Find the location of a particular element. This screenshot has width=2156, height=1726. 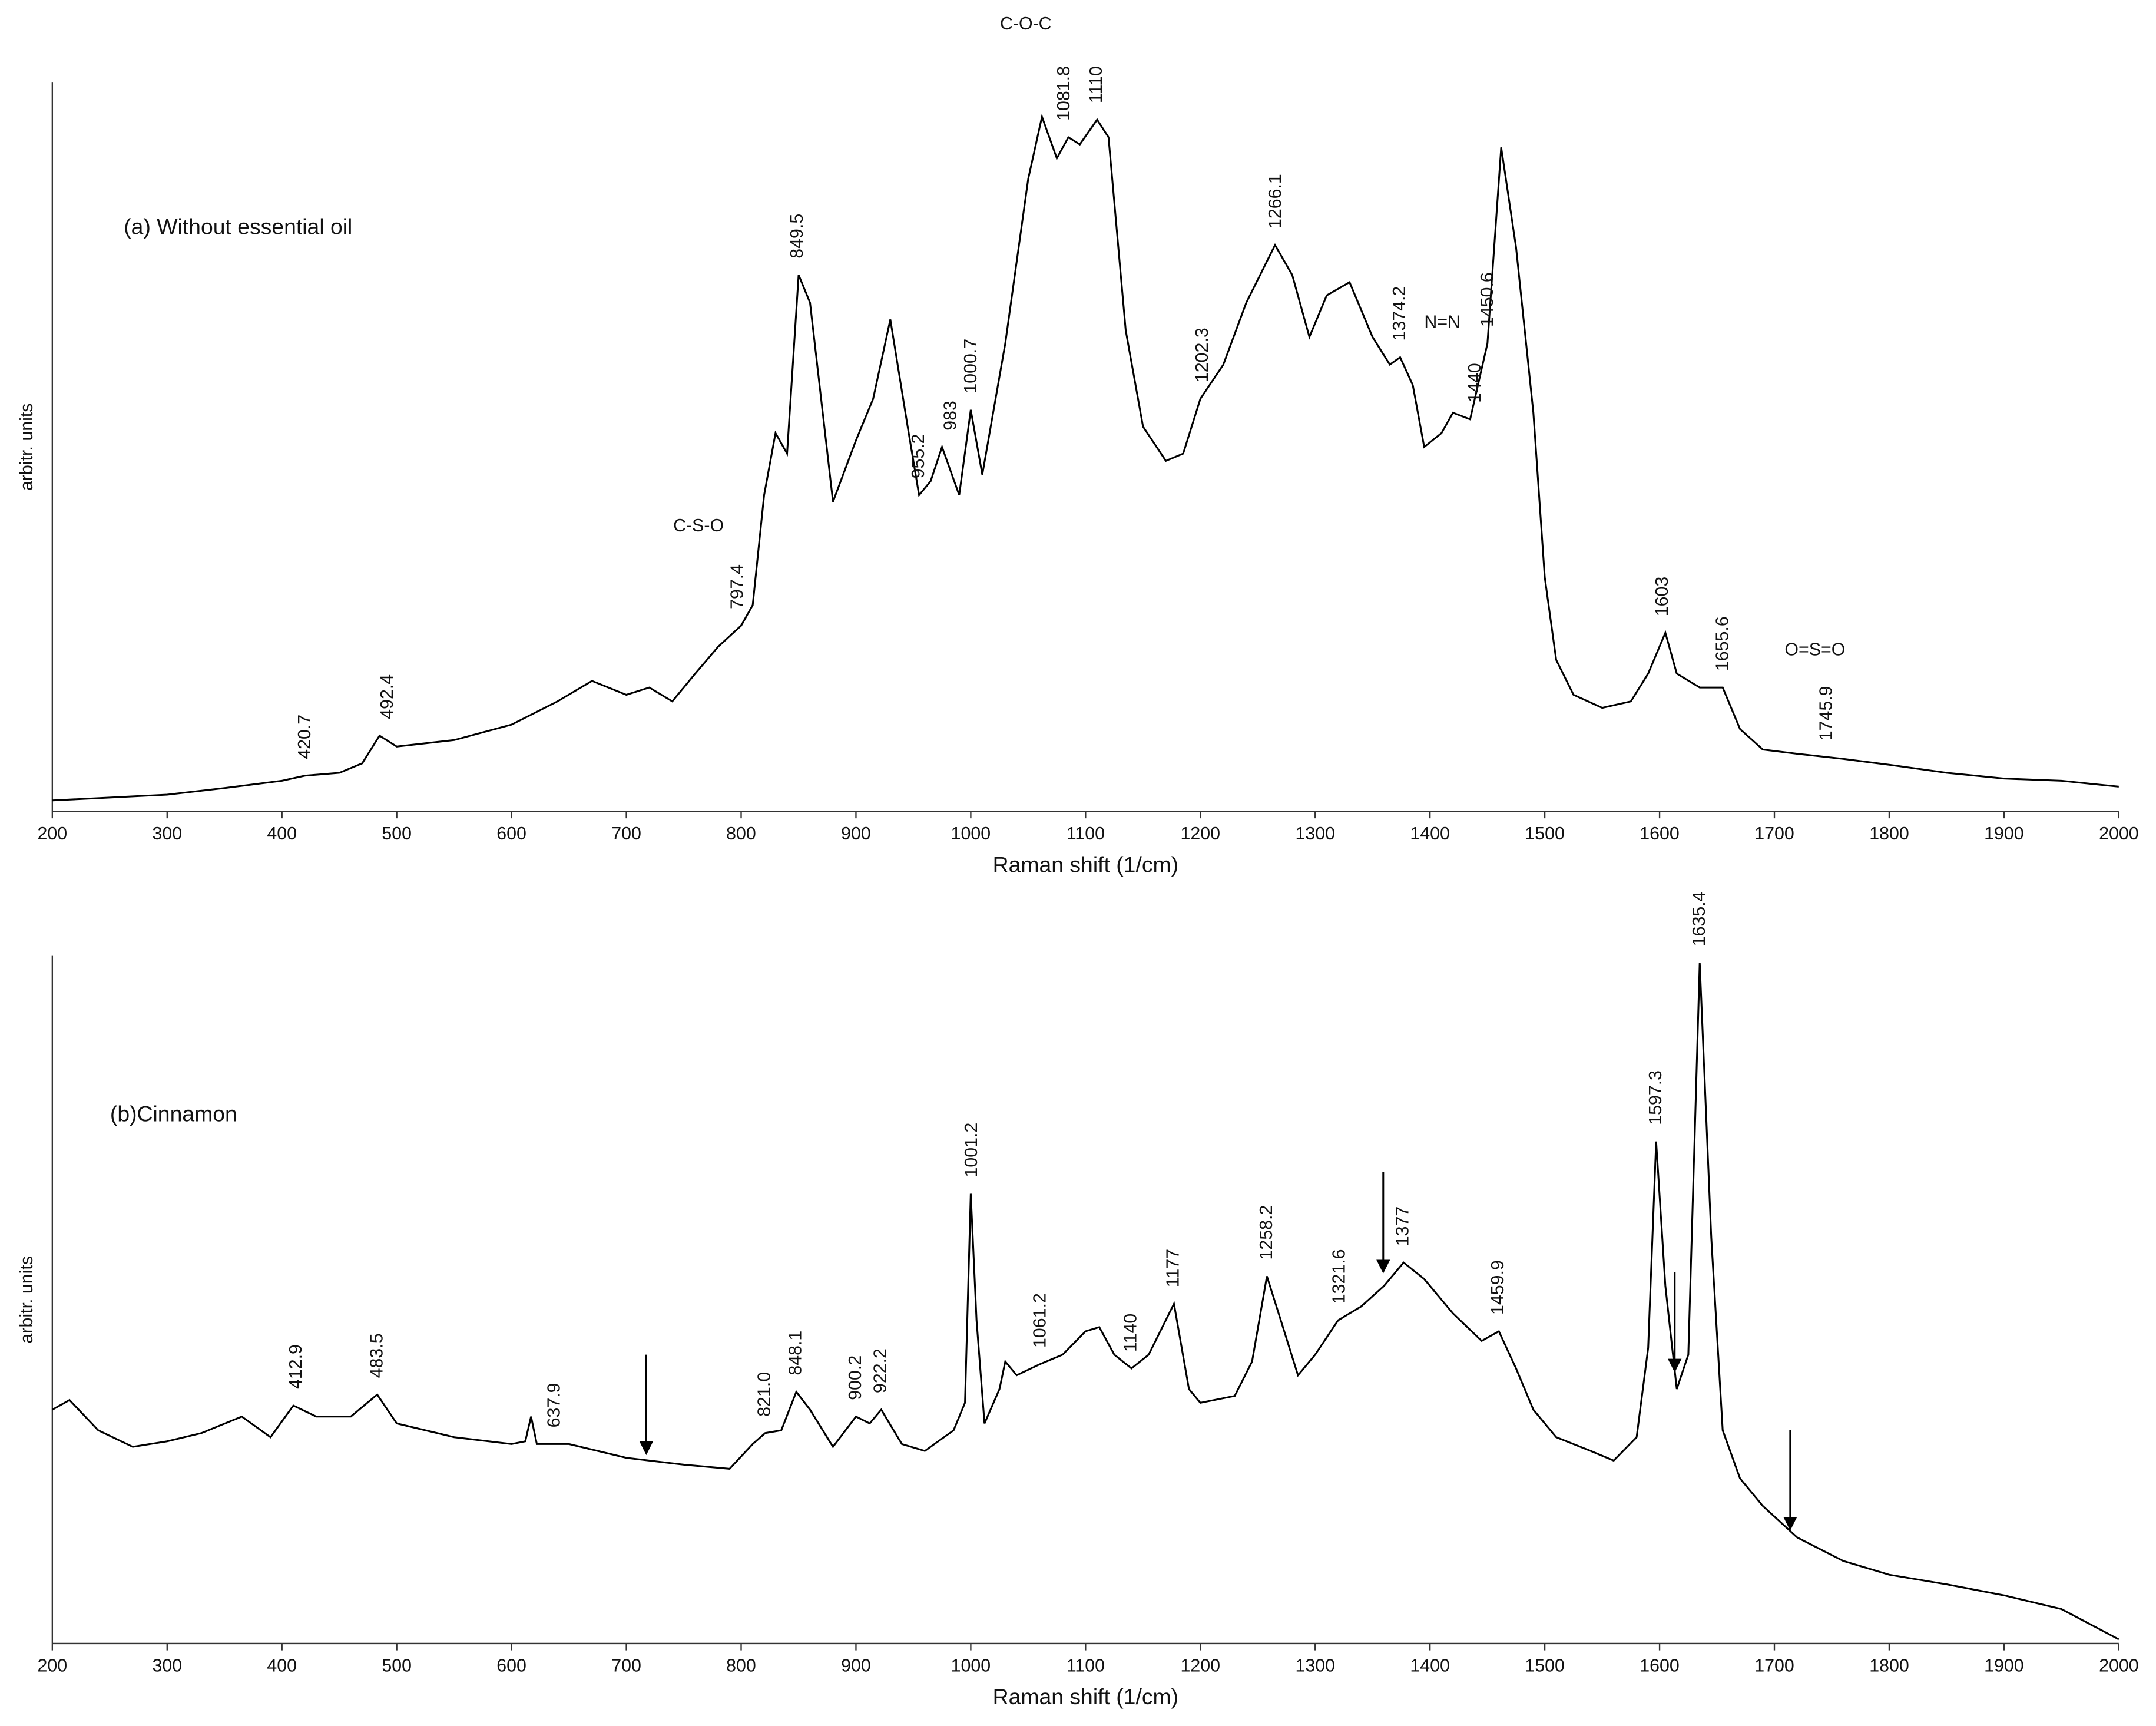

peak-label: 1177 is located at coordinates (1173, 1268).